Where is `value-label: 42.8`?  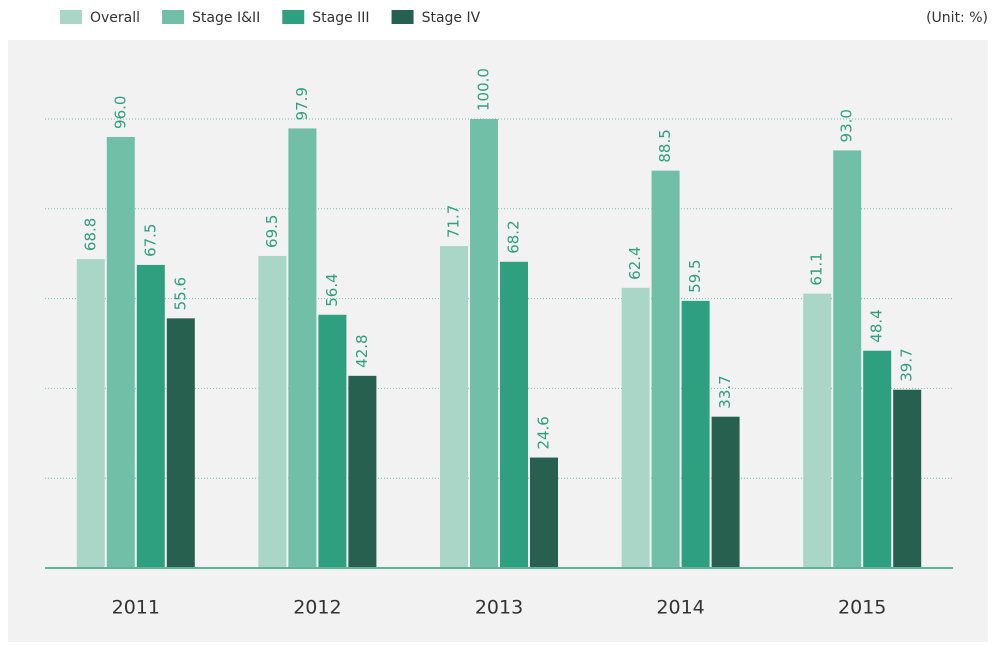
value-label: 42.8 is located at coordinates (362, 350).